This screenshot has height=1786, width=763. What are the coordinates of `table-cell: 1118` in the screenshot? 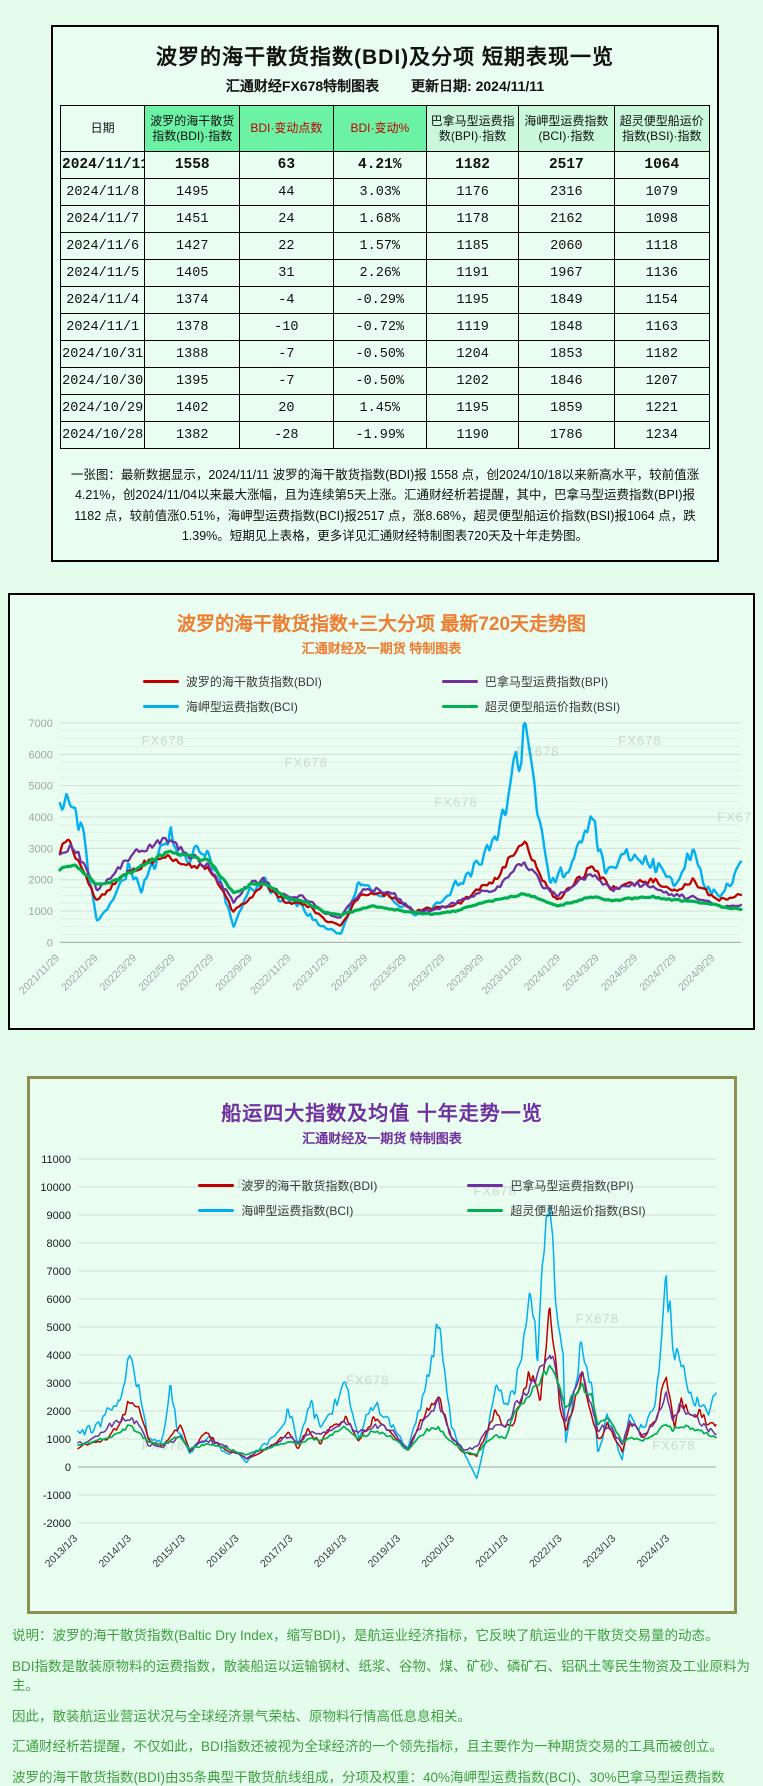 It's located at (662, 246).